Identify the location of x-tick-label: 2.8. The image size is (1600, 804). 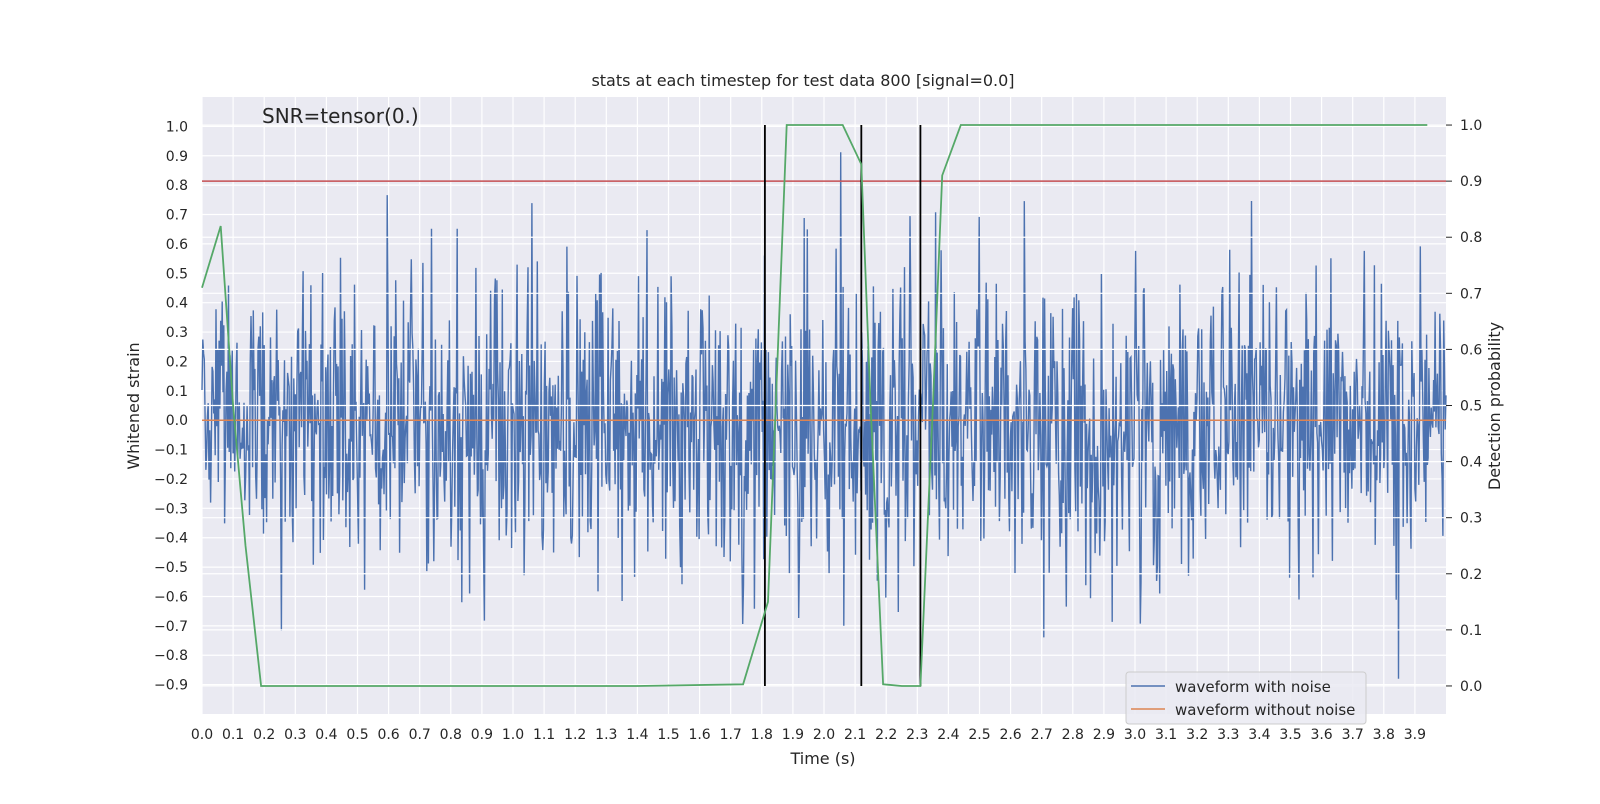
(1073, 735).